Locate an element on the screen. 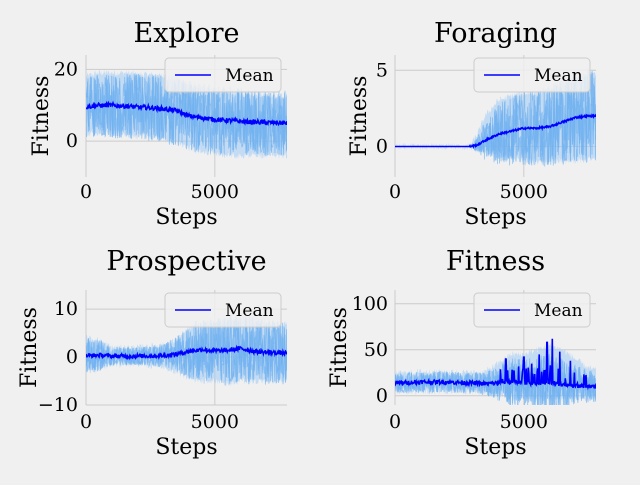 The width and height of the screenshot is (640, 485). chart-title: Fitness is located at coordinates (495, 261).